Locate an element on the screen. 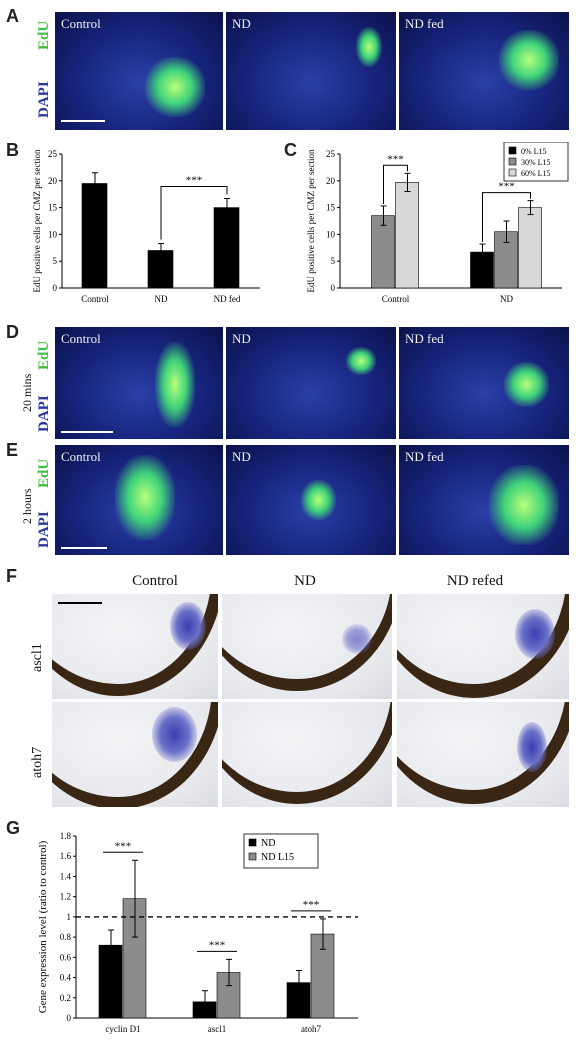 The width and height of the screenshot is (576, 1043). dapi-label-a: DAPI is located at coordinates (44, 99).